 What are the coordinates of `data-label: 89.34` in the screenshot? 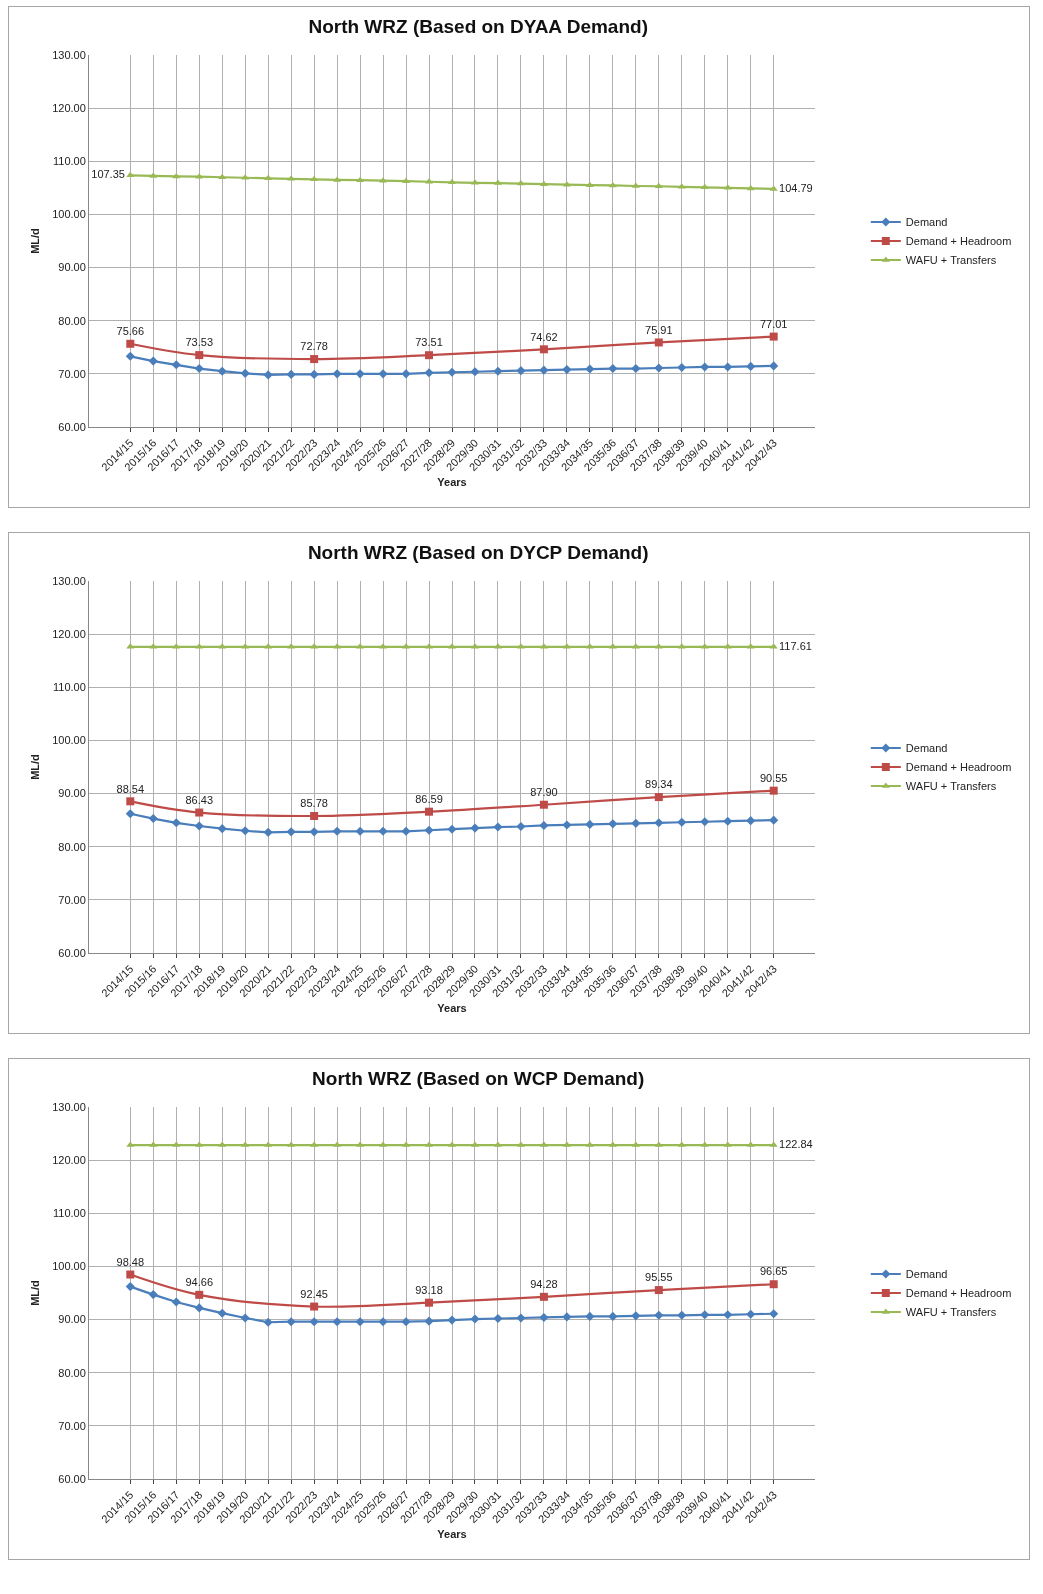 It's located at (659, 784).